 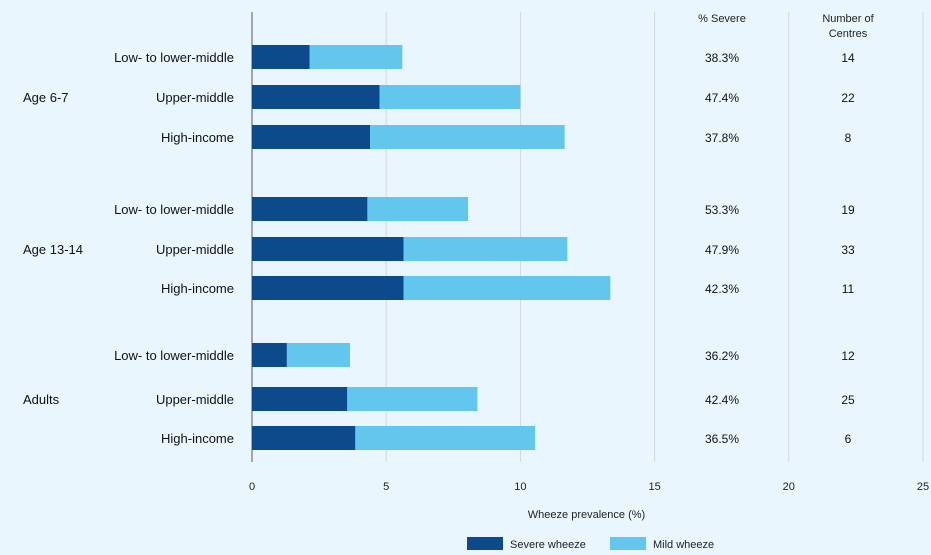 What do you see at coordinates (789, 487) in the screenshot?
I see `x-tick-label: 20` at bounding box center [789, 487].